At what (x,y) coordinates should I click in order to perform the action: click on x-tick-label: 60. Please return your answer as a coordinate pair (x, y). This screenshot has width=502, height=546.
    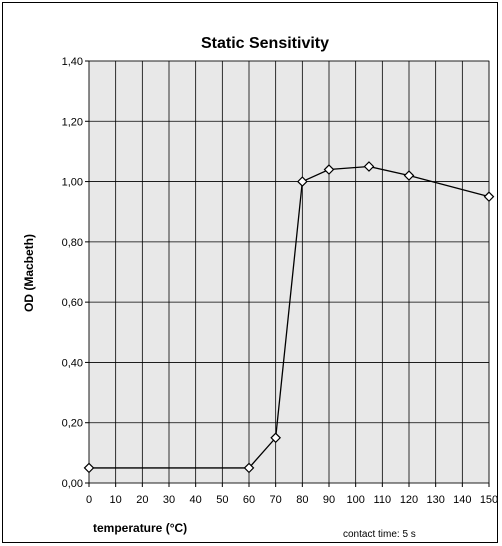
    Looking at the image, I should click on (249, 500).